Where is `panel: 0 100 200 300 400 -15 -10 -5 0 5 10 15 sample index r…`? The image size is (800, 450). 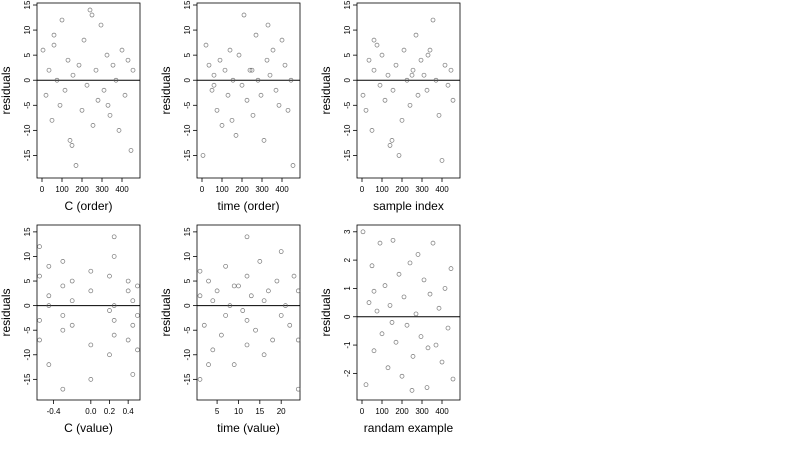 panel: 0 100 200 300 400 -15 -10 -5 0 5 10 15 sample index r… is located at coordinates (390, 106).